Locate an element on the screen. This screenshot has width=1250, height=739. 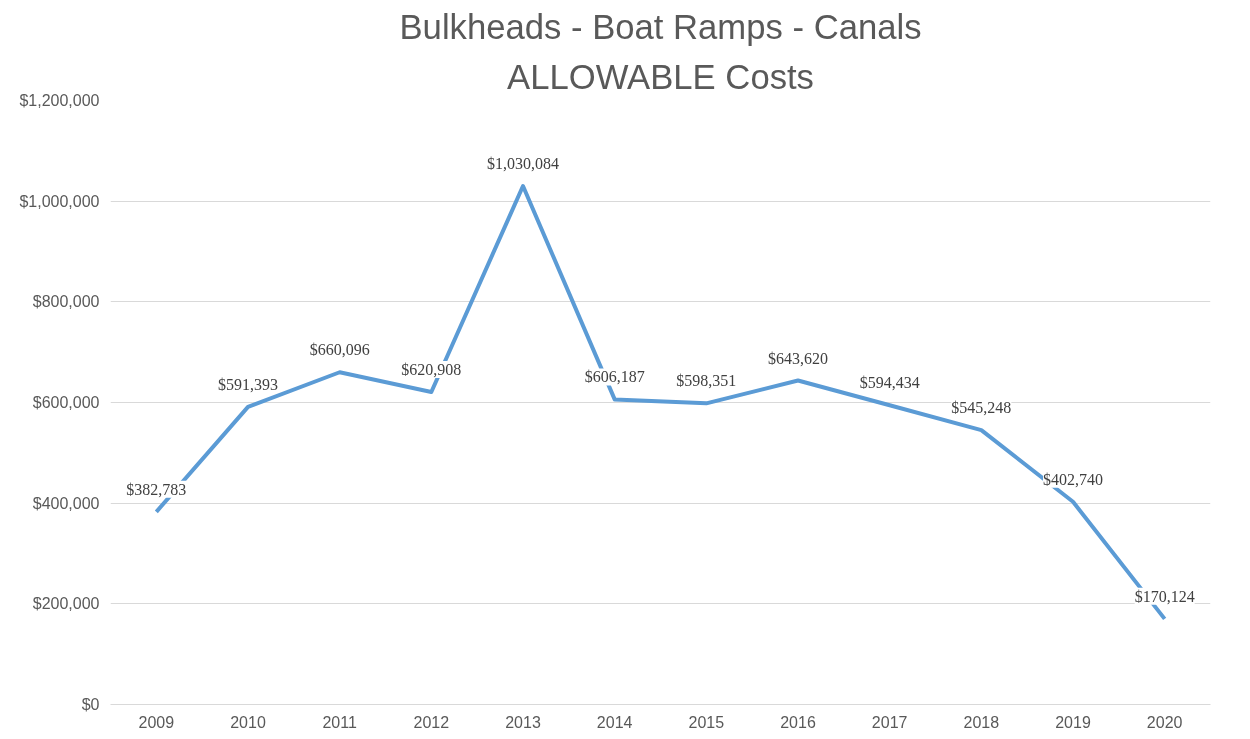
text: $594,434 is located at coordinates (889, 383).